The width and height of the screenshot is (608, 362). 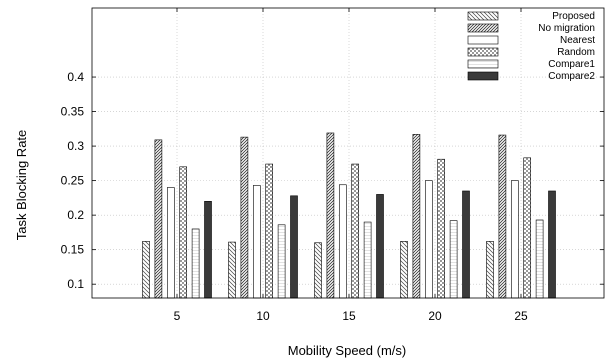 I want to click on y-tick-label: 0.2, so click(x=75, y=215).